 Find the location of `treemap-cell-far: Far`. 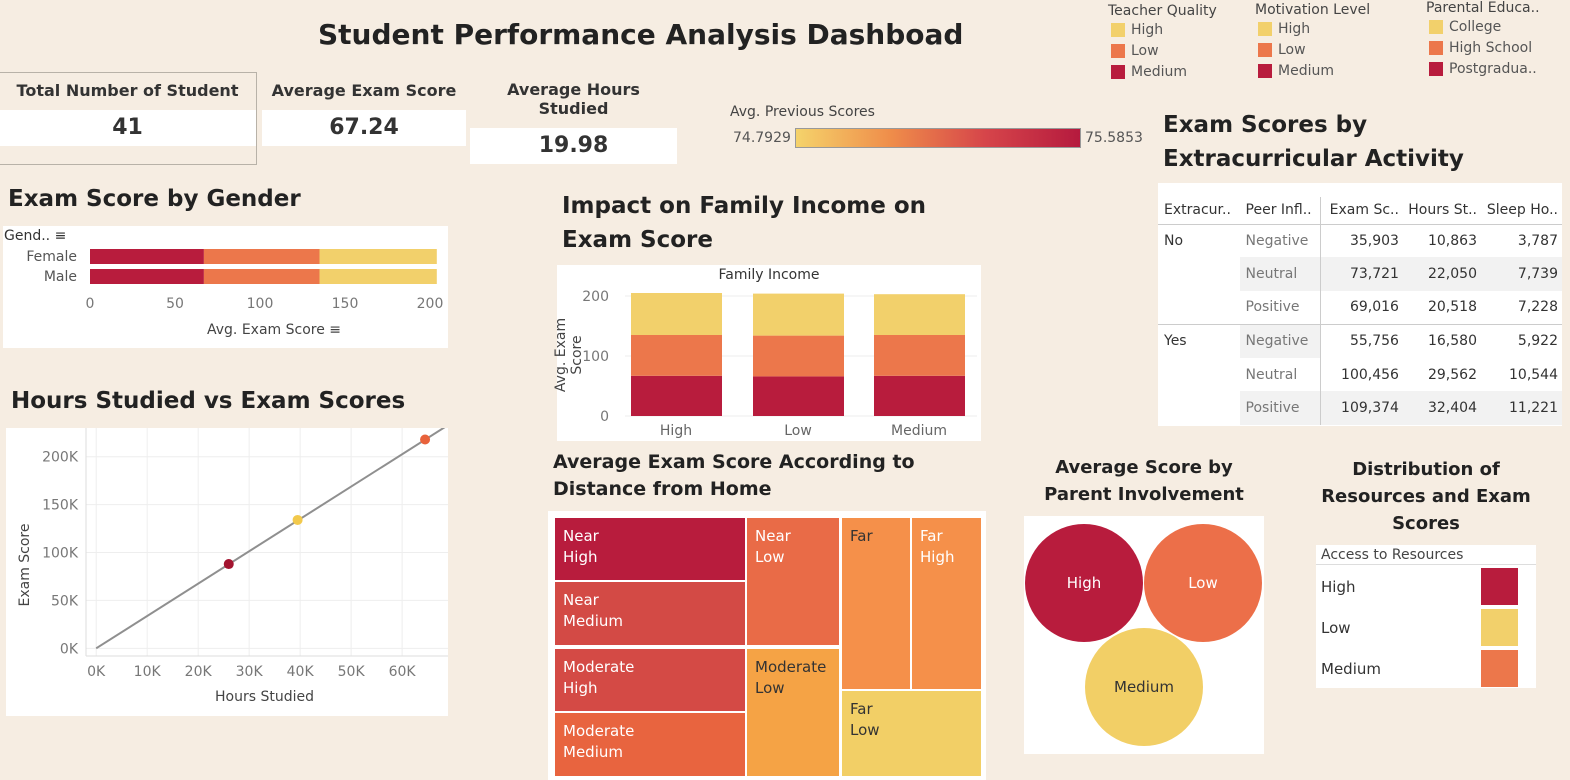

treemap-cell-far: Far is located at coordinates (876, 603).